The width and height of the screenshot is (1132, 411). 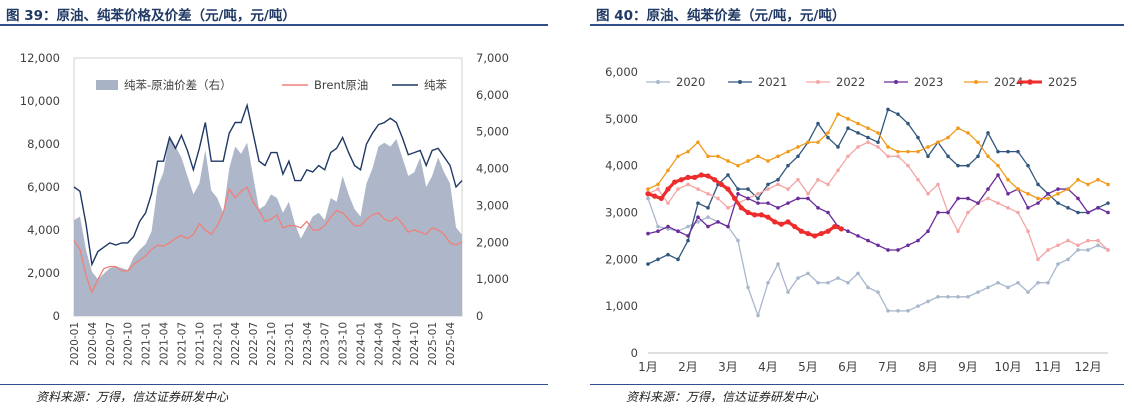 What do you see at coordinates (621, 213) in the screenshot?
I see `y-tick-label: 3,000` at bounding box center [621, 213].